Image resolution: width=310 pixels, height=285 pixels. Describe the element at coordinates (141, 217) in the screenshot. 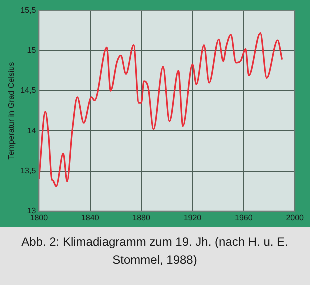

I see `x-tick-label: 1880` at that location.